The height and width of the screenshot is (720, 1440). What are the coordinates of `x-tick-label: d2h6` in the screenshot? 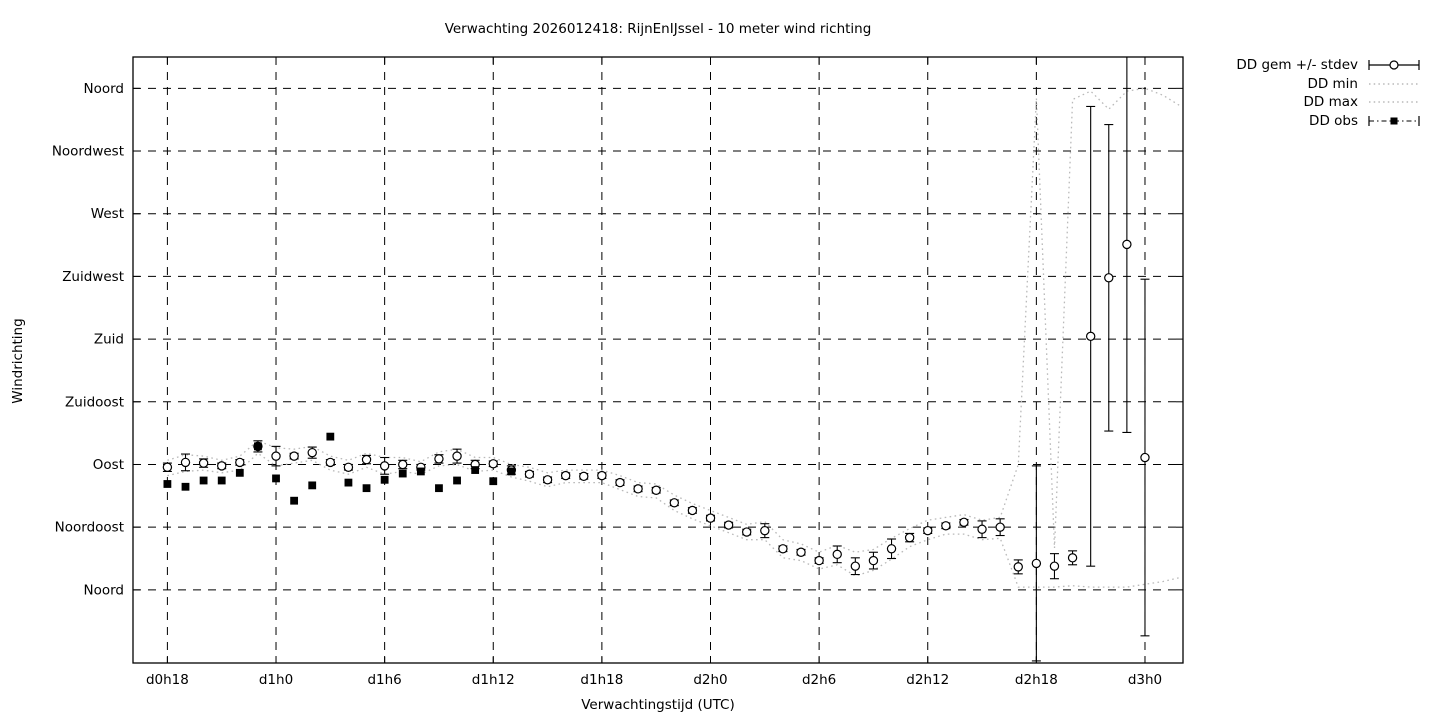 It's located at (819, 680).